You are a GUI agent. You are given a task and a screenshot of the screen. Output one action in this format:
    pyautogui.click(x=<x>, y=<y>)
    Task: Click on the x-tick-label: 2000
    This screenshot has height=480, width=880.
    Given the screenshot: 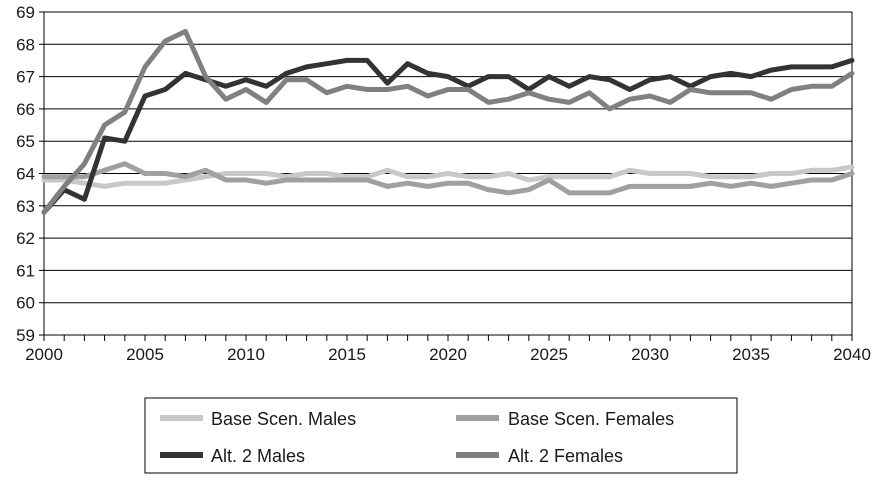 What is the action you would take?
    pyautogui.click(x=44, y=354)
    